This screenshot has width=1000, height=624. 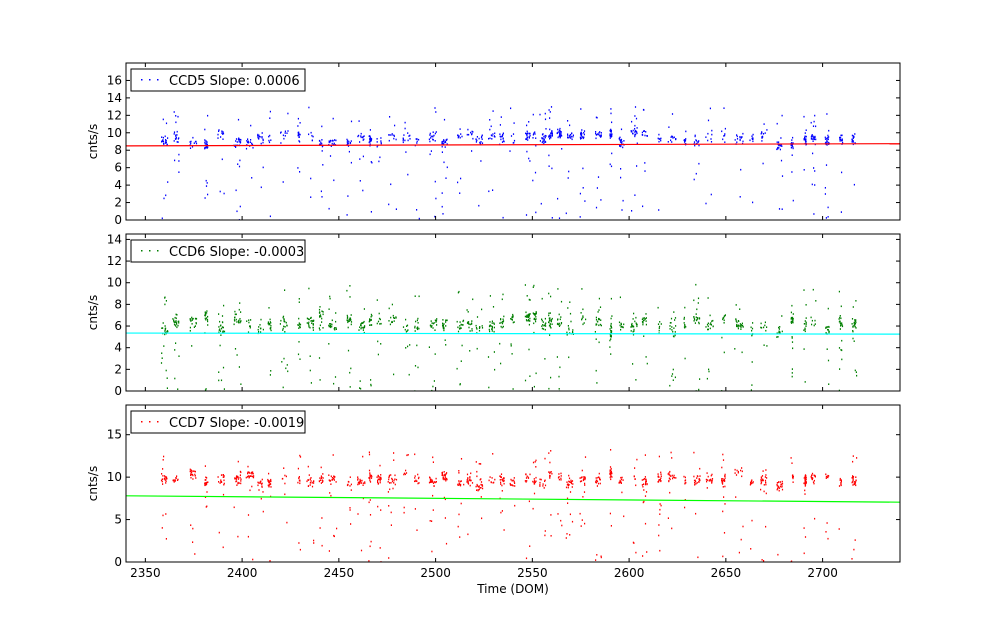 What do you see at coordinates (114, 477) in the screenshot?
I see `y-tick-label: 10` at bounding box center [114, 477].